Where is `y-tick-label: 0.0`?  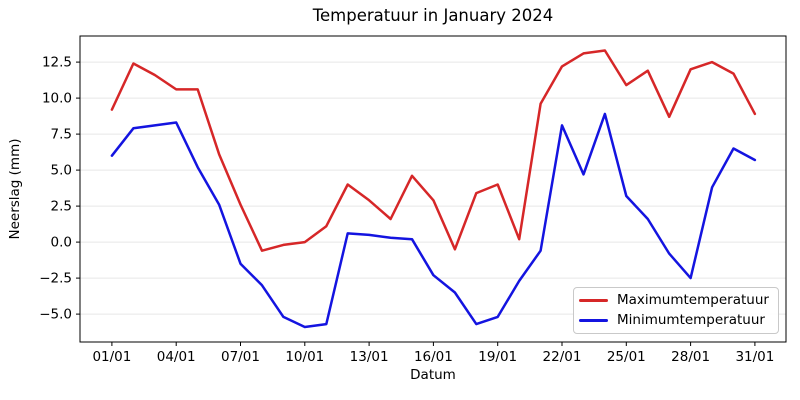 y-tick-label: 0.0 is located at coordinates (61, 243).